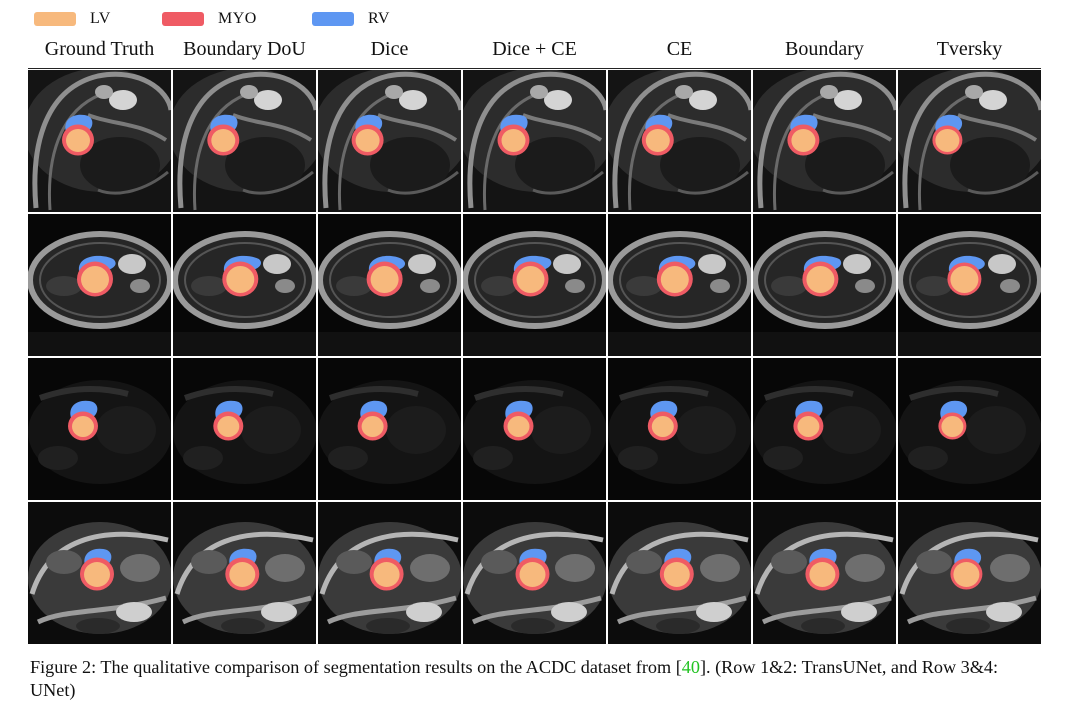  I want to click on column-header-tversky: Tversky, so click(969, 49).